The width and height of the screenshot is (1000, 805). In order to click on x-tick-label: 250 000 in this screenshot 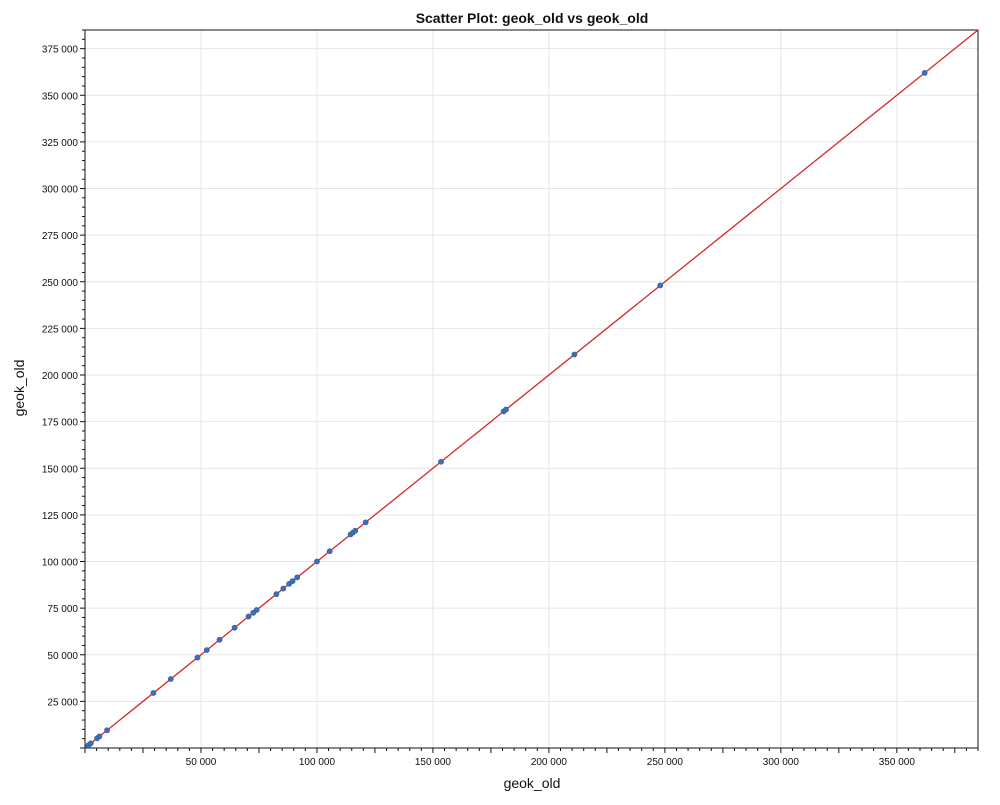, I will do `click(665, 762)`.